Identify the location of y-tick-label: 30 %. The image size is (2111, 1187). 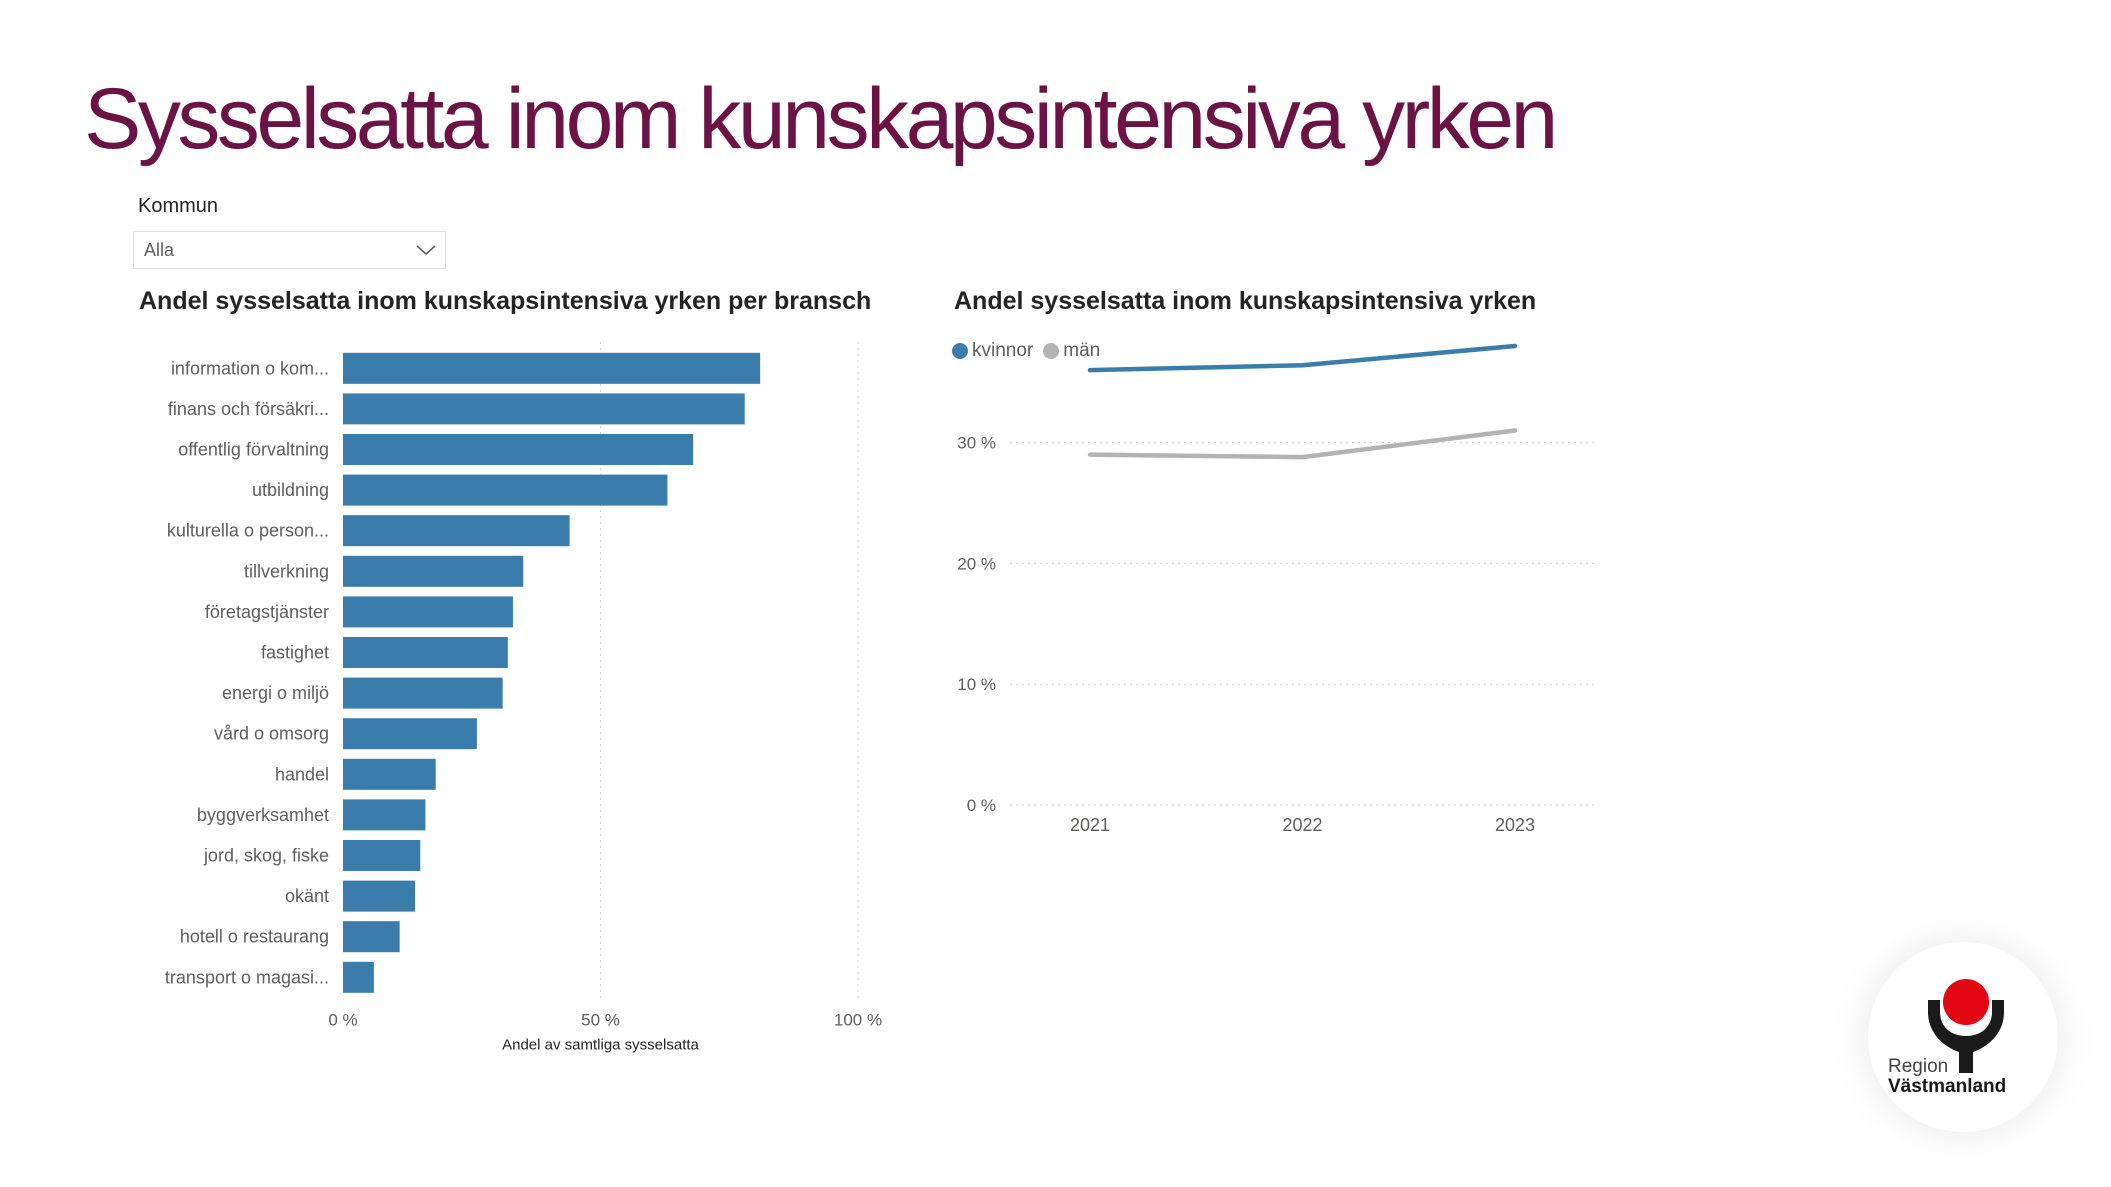
(976, 443).